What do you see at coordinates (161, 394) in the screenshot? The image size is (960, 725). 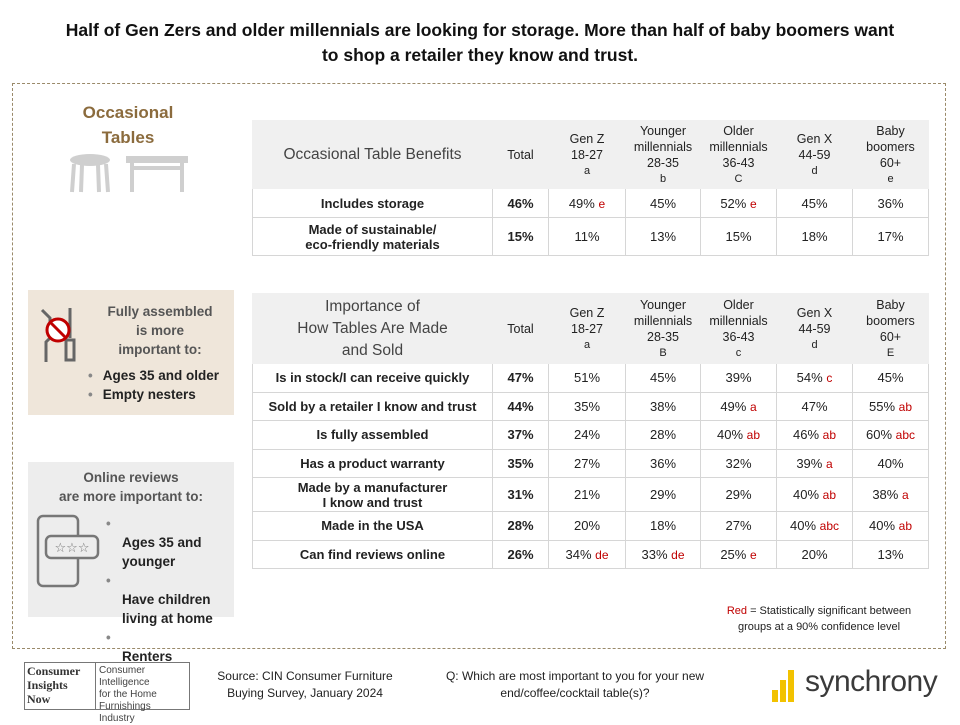 I see `list-item: Empty nesters` at bounding box center [161, 394].